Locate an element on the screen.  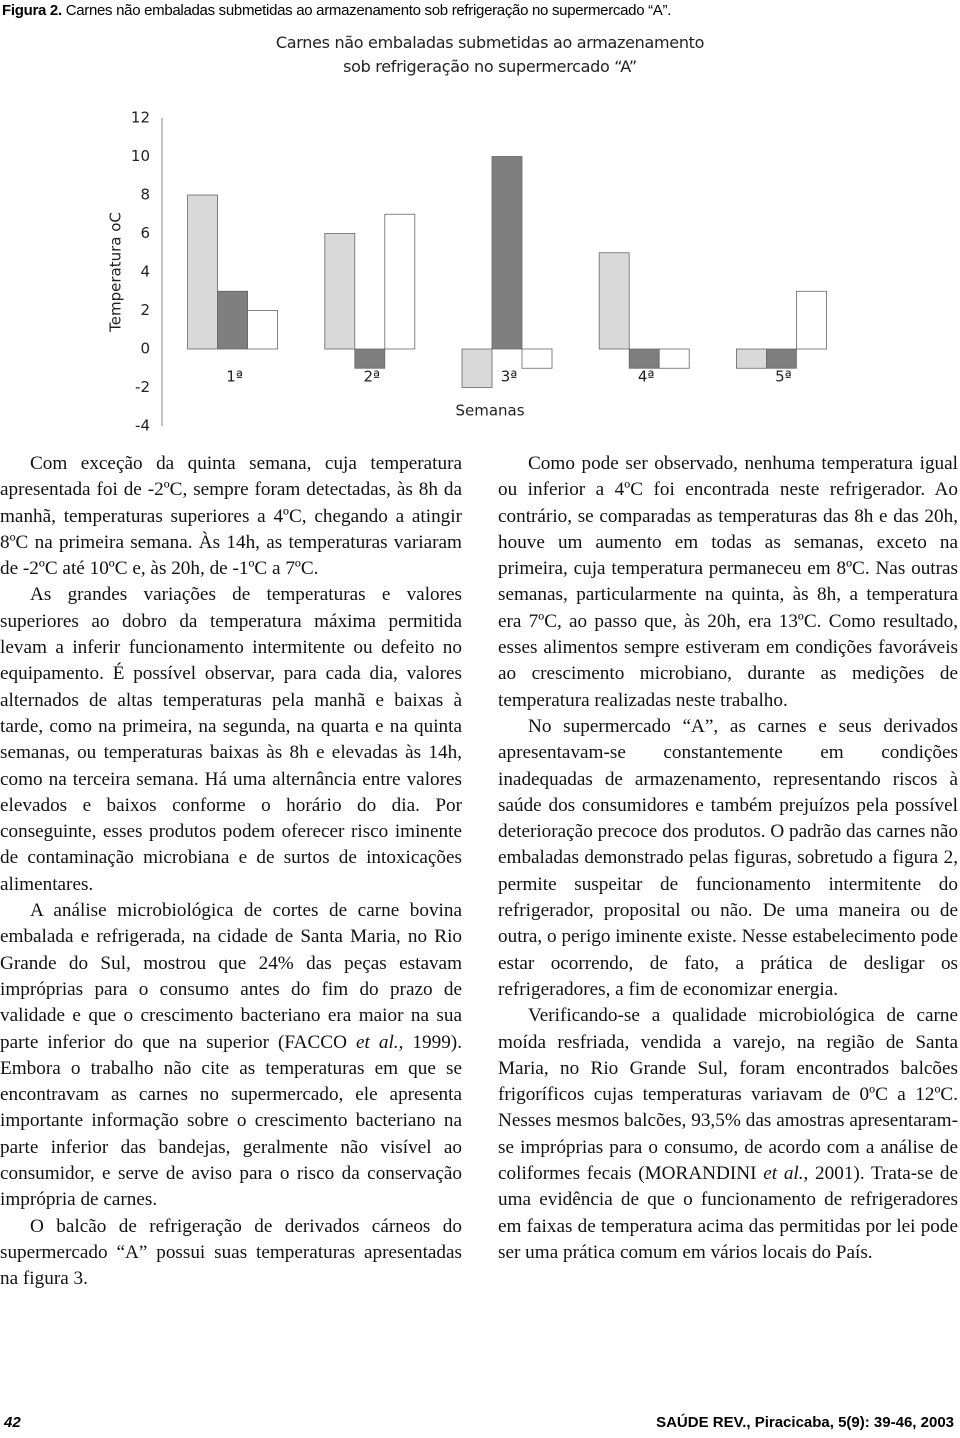
y-tick-label: 0 is located at coordinates (145, 349).